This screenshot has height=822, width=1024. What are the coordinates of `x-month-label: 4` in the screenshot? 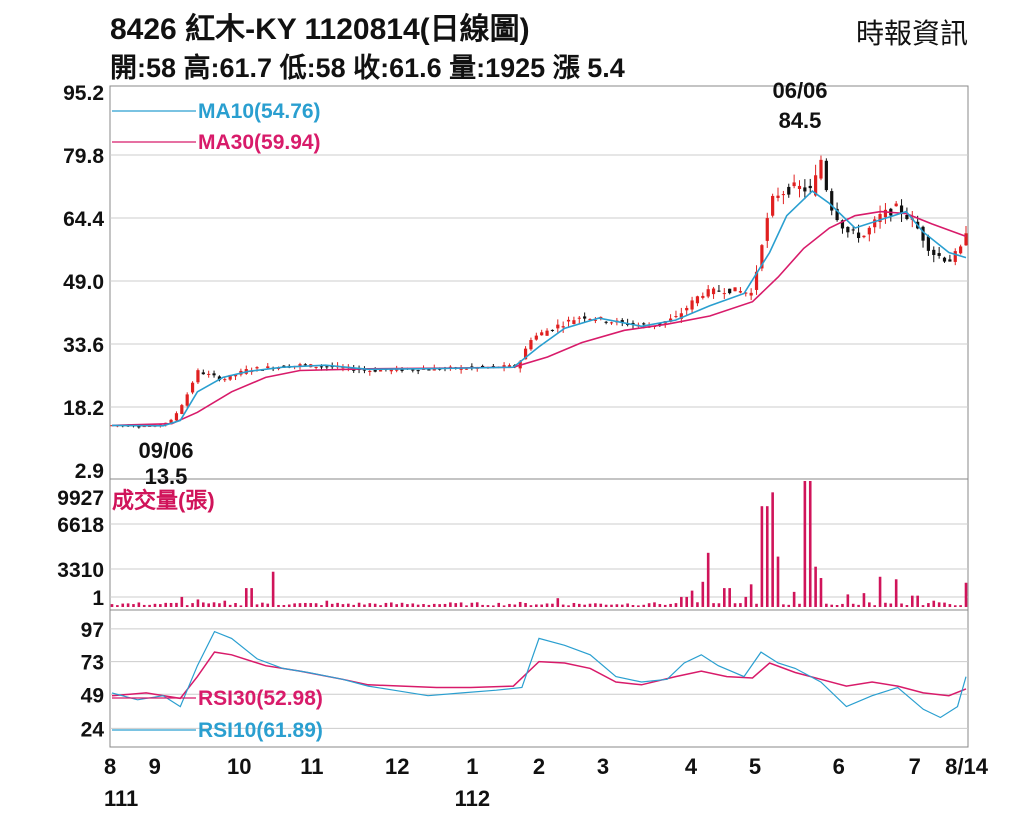 It's located at (691, 766).